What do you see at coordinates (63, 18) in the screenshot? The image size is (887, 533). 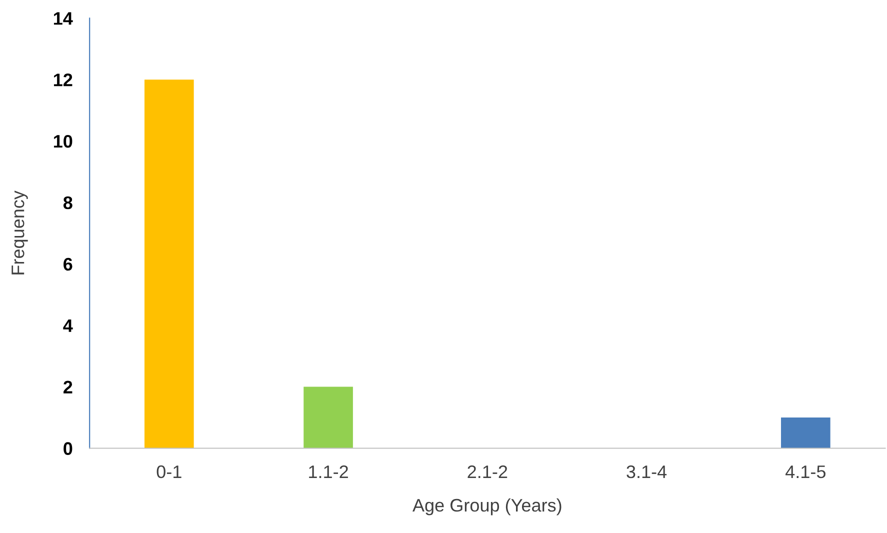 I see `y-tick-label: 14` at bounding box center [63, 18].